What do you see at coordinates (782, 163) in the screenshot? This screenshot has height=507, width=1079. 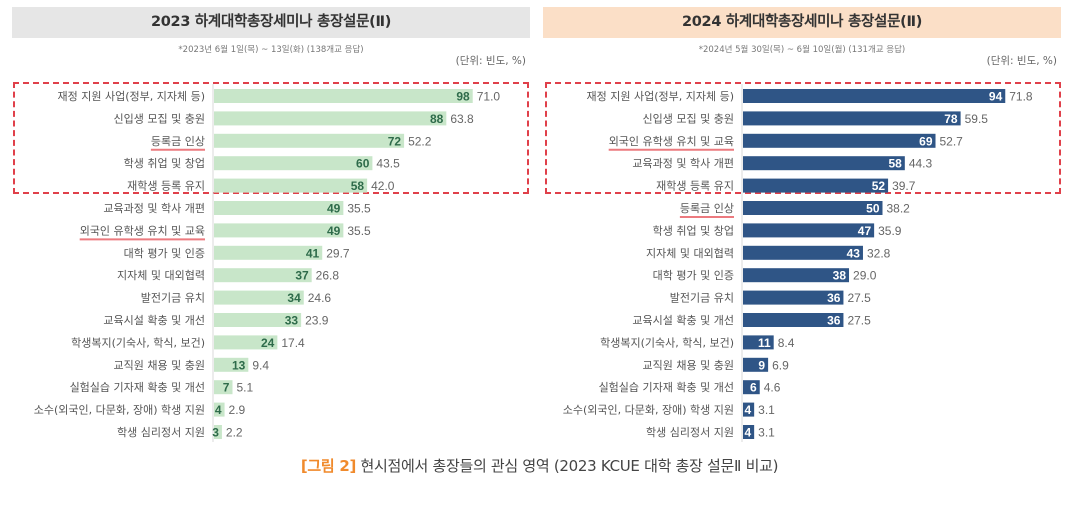 I see `bar-row: 교육과정 및 학사 개편 58 44.3` at bounding box center [782, 163].